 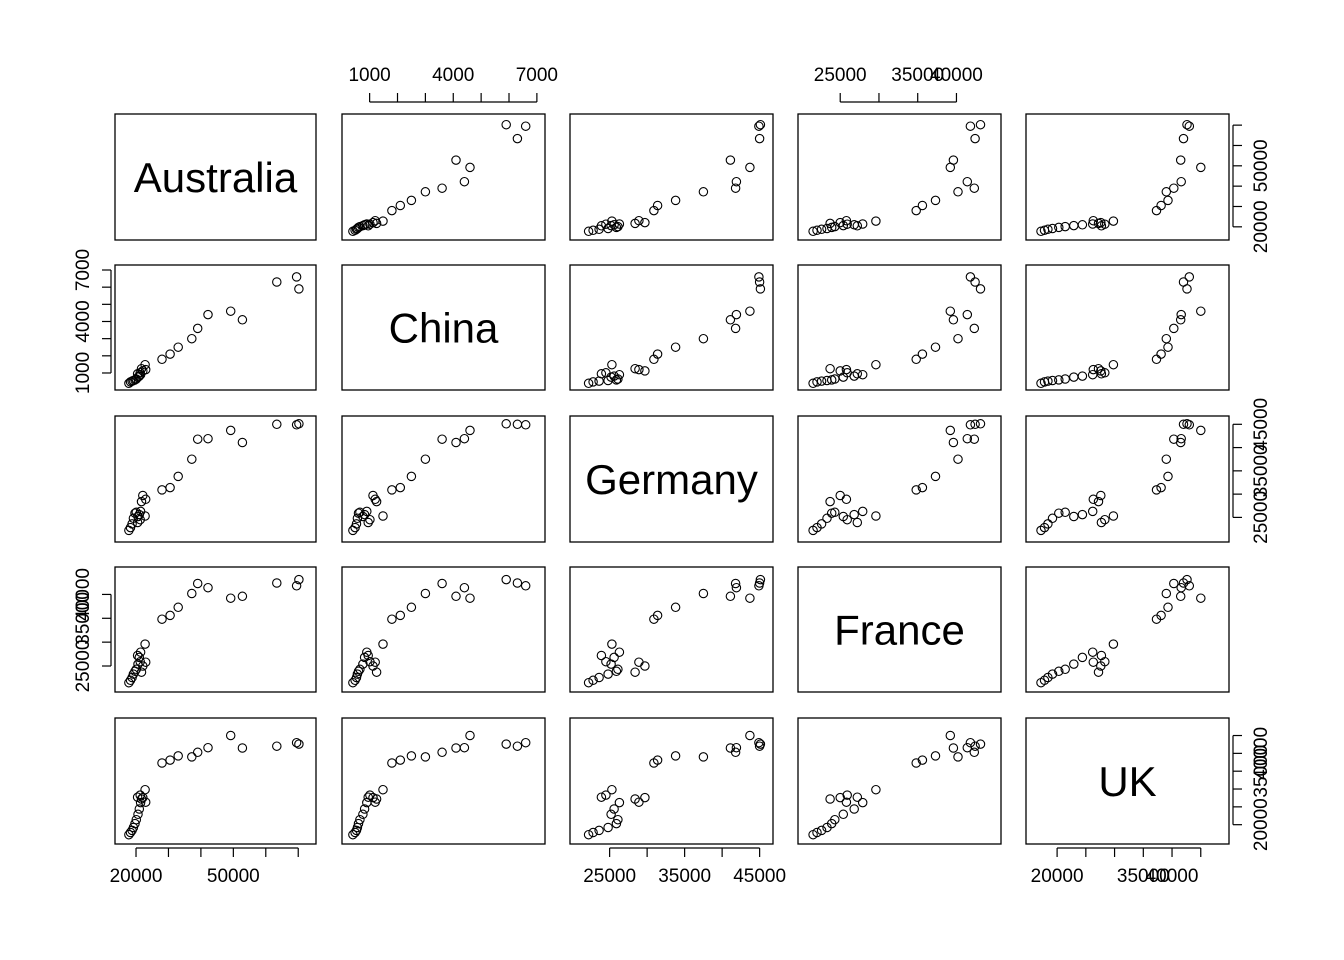 What do you see at coordinates (1261, 226) in the screenshot?
I see `tick-label: 20000` at bounding box center [1261, 226].